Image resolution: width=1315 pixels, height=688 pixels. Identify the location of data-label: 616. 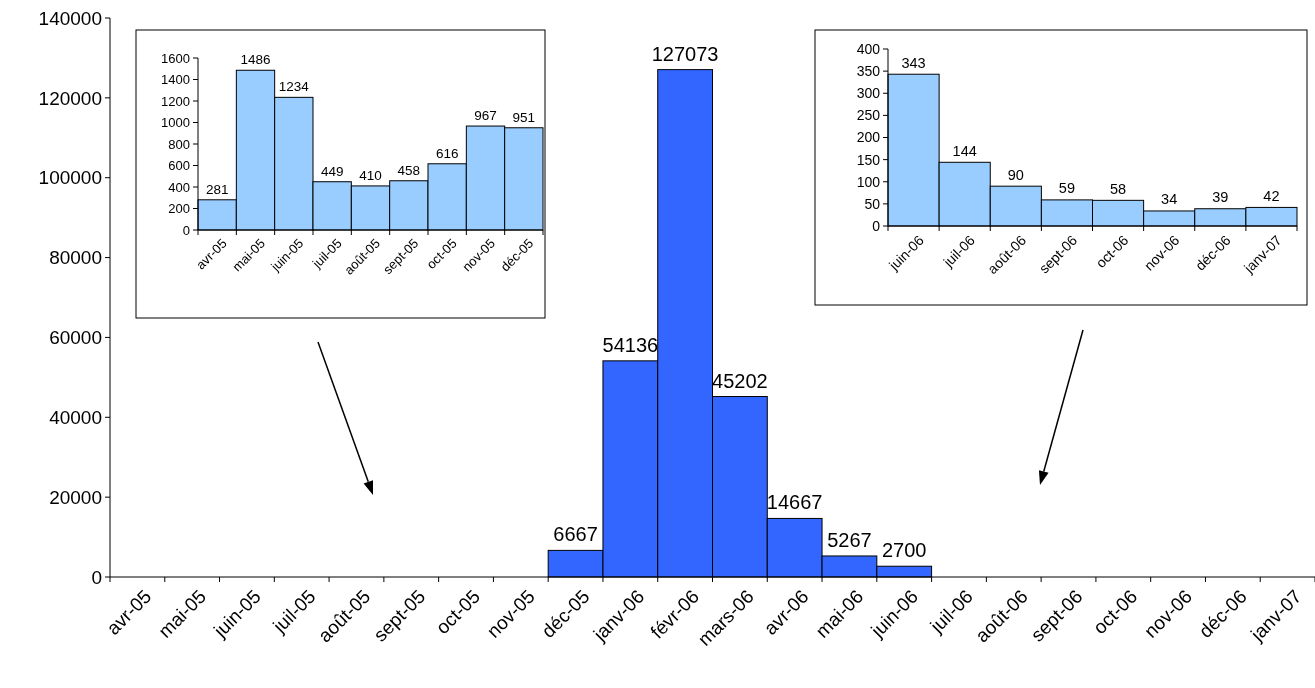
(447, 153).